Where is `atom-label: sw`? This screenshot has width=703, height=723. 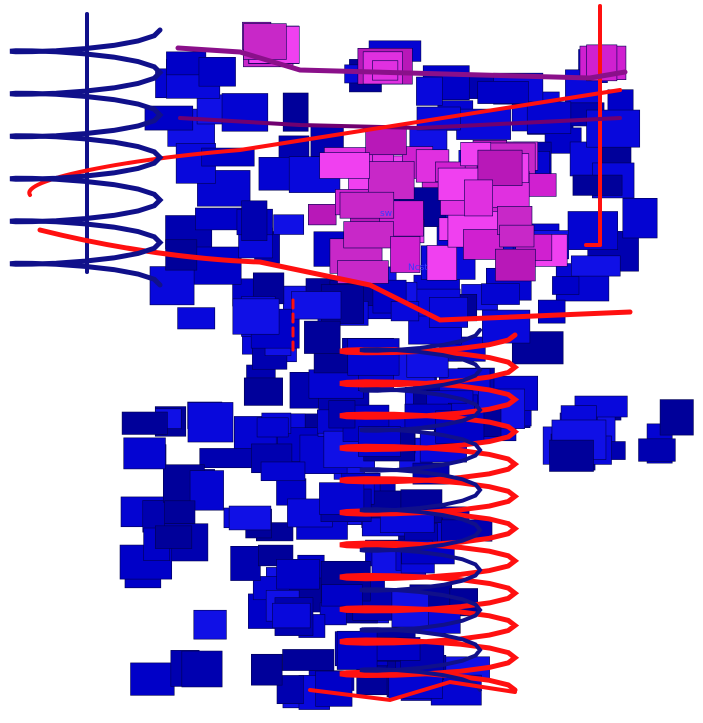 atom-label: sw is located at coordinates (386, 214).